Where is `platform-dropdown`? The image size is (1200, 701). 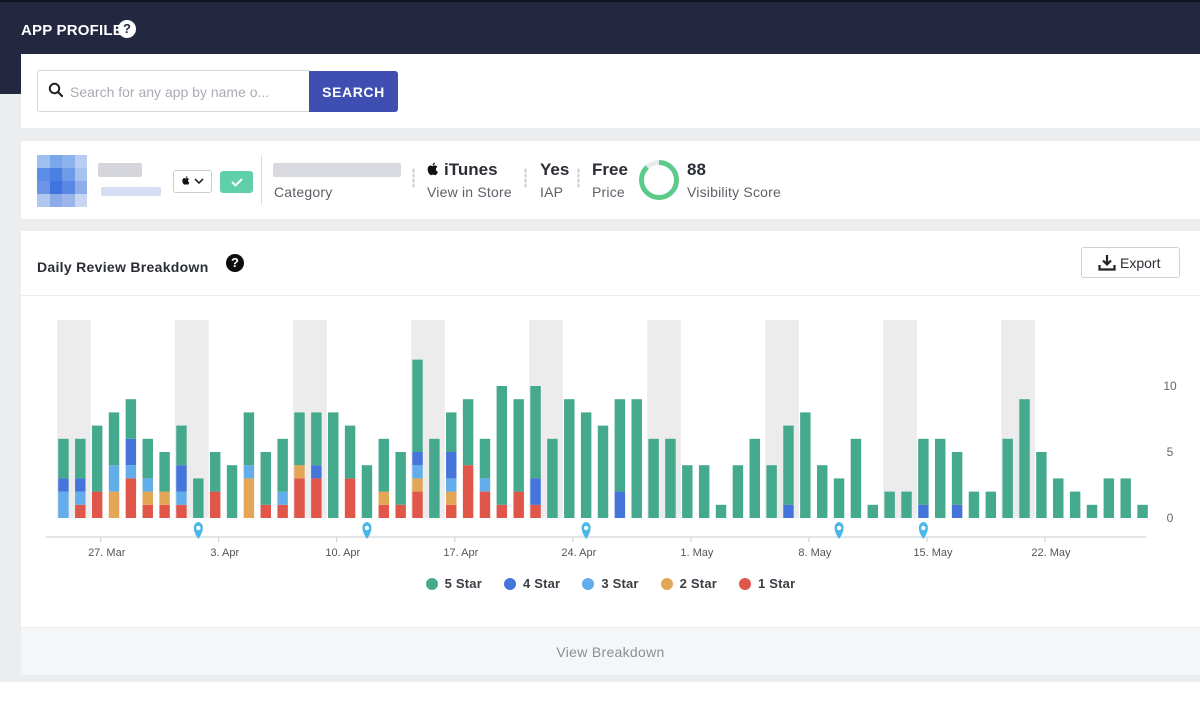
platform-dropdown is located at coordinates (192, 181).